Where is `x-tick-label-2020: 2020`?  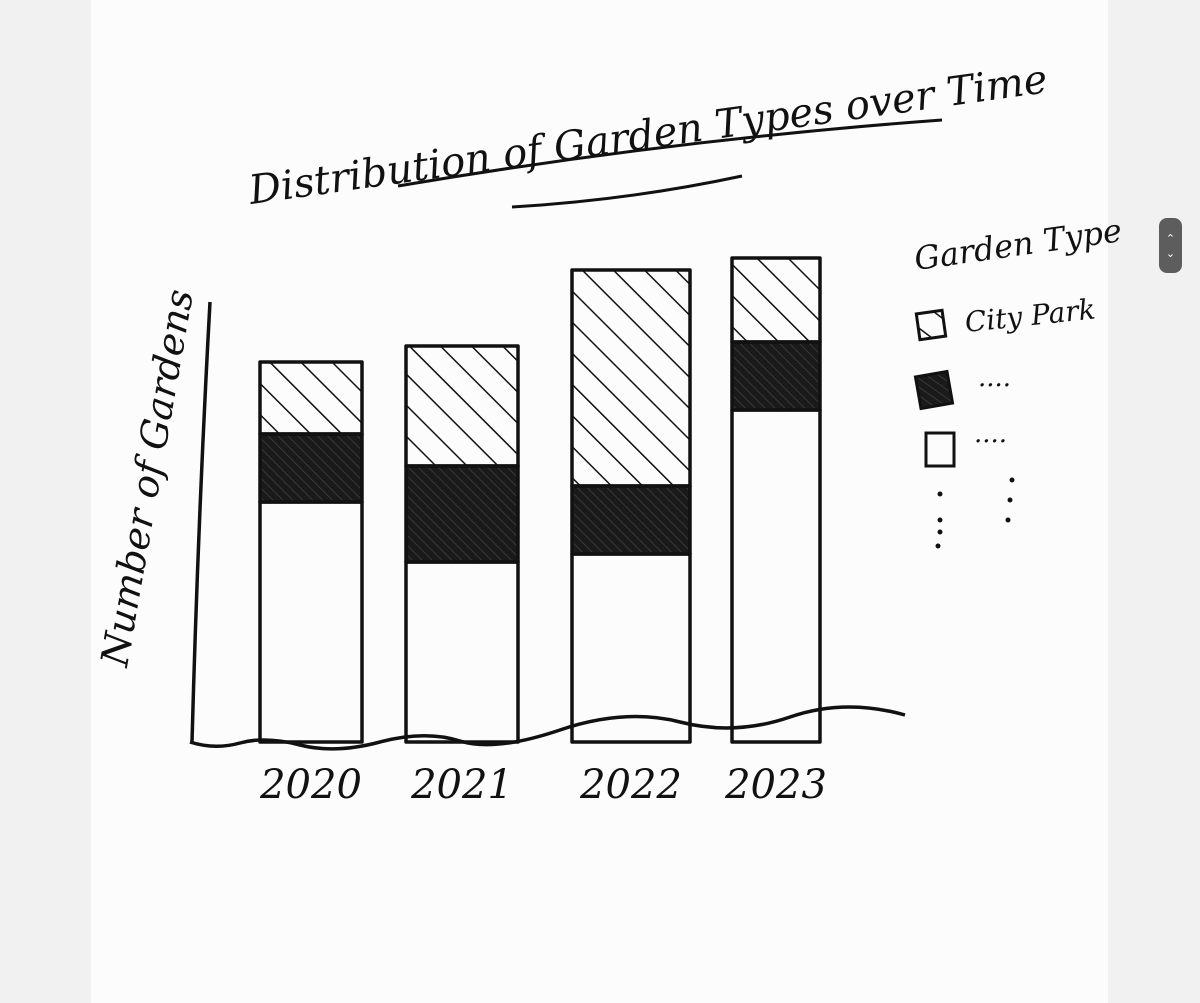
x-tick-label-2020: 2020 is located at coordinates (310, 785).